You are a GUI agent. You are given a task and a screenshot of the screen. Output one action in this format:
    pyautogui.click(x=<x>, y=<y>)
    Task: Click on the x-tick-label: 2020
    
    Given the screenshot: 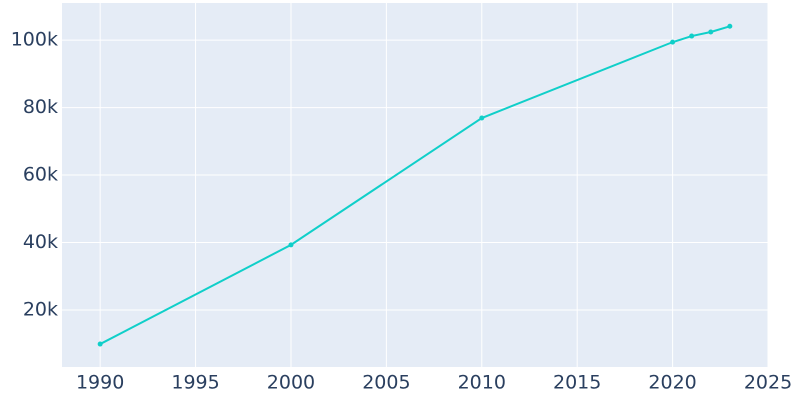 What is the action you would take?
    pyautogui.click(x=672, y=383)
    